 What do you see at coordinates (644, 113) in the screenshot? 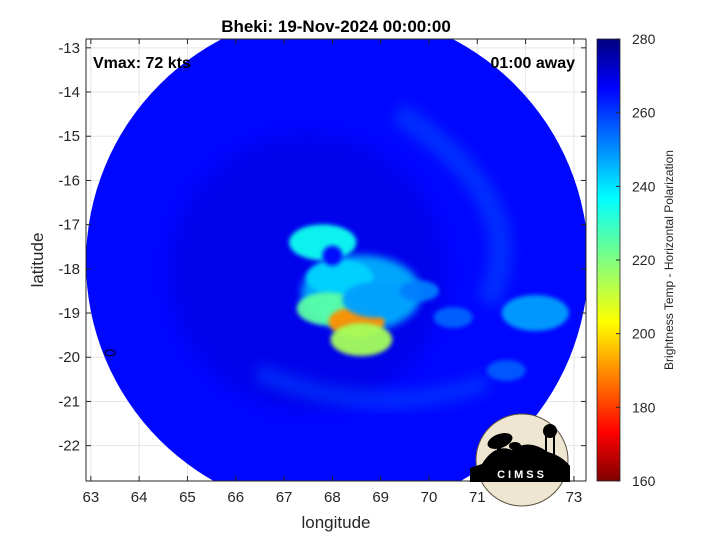
I see `colorbar-tick-label: 260` at bounding box center [644, 113].